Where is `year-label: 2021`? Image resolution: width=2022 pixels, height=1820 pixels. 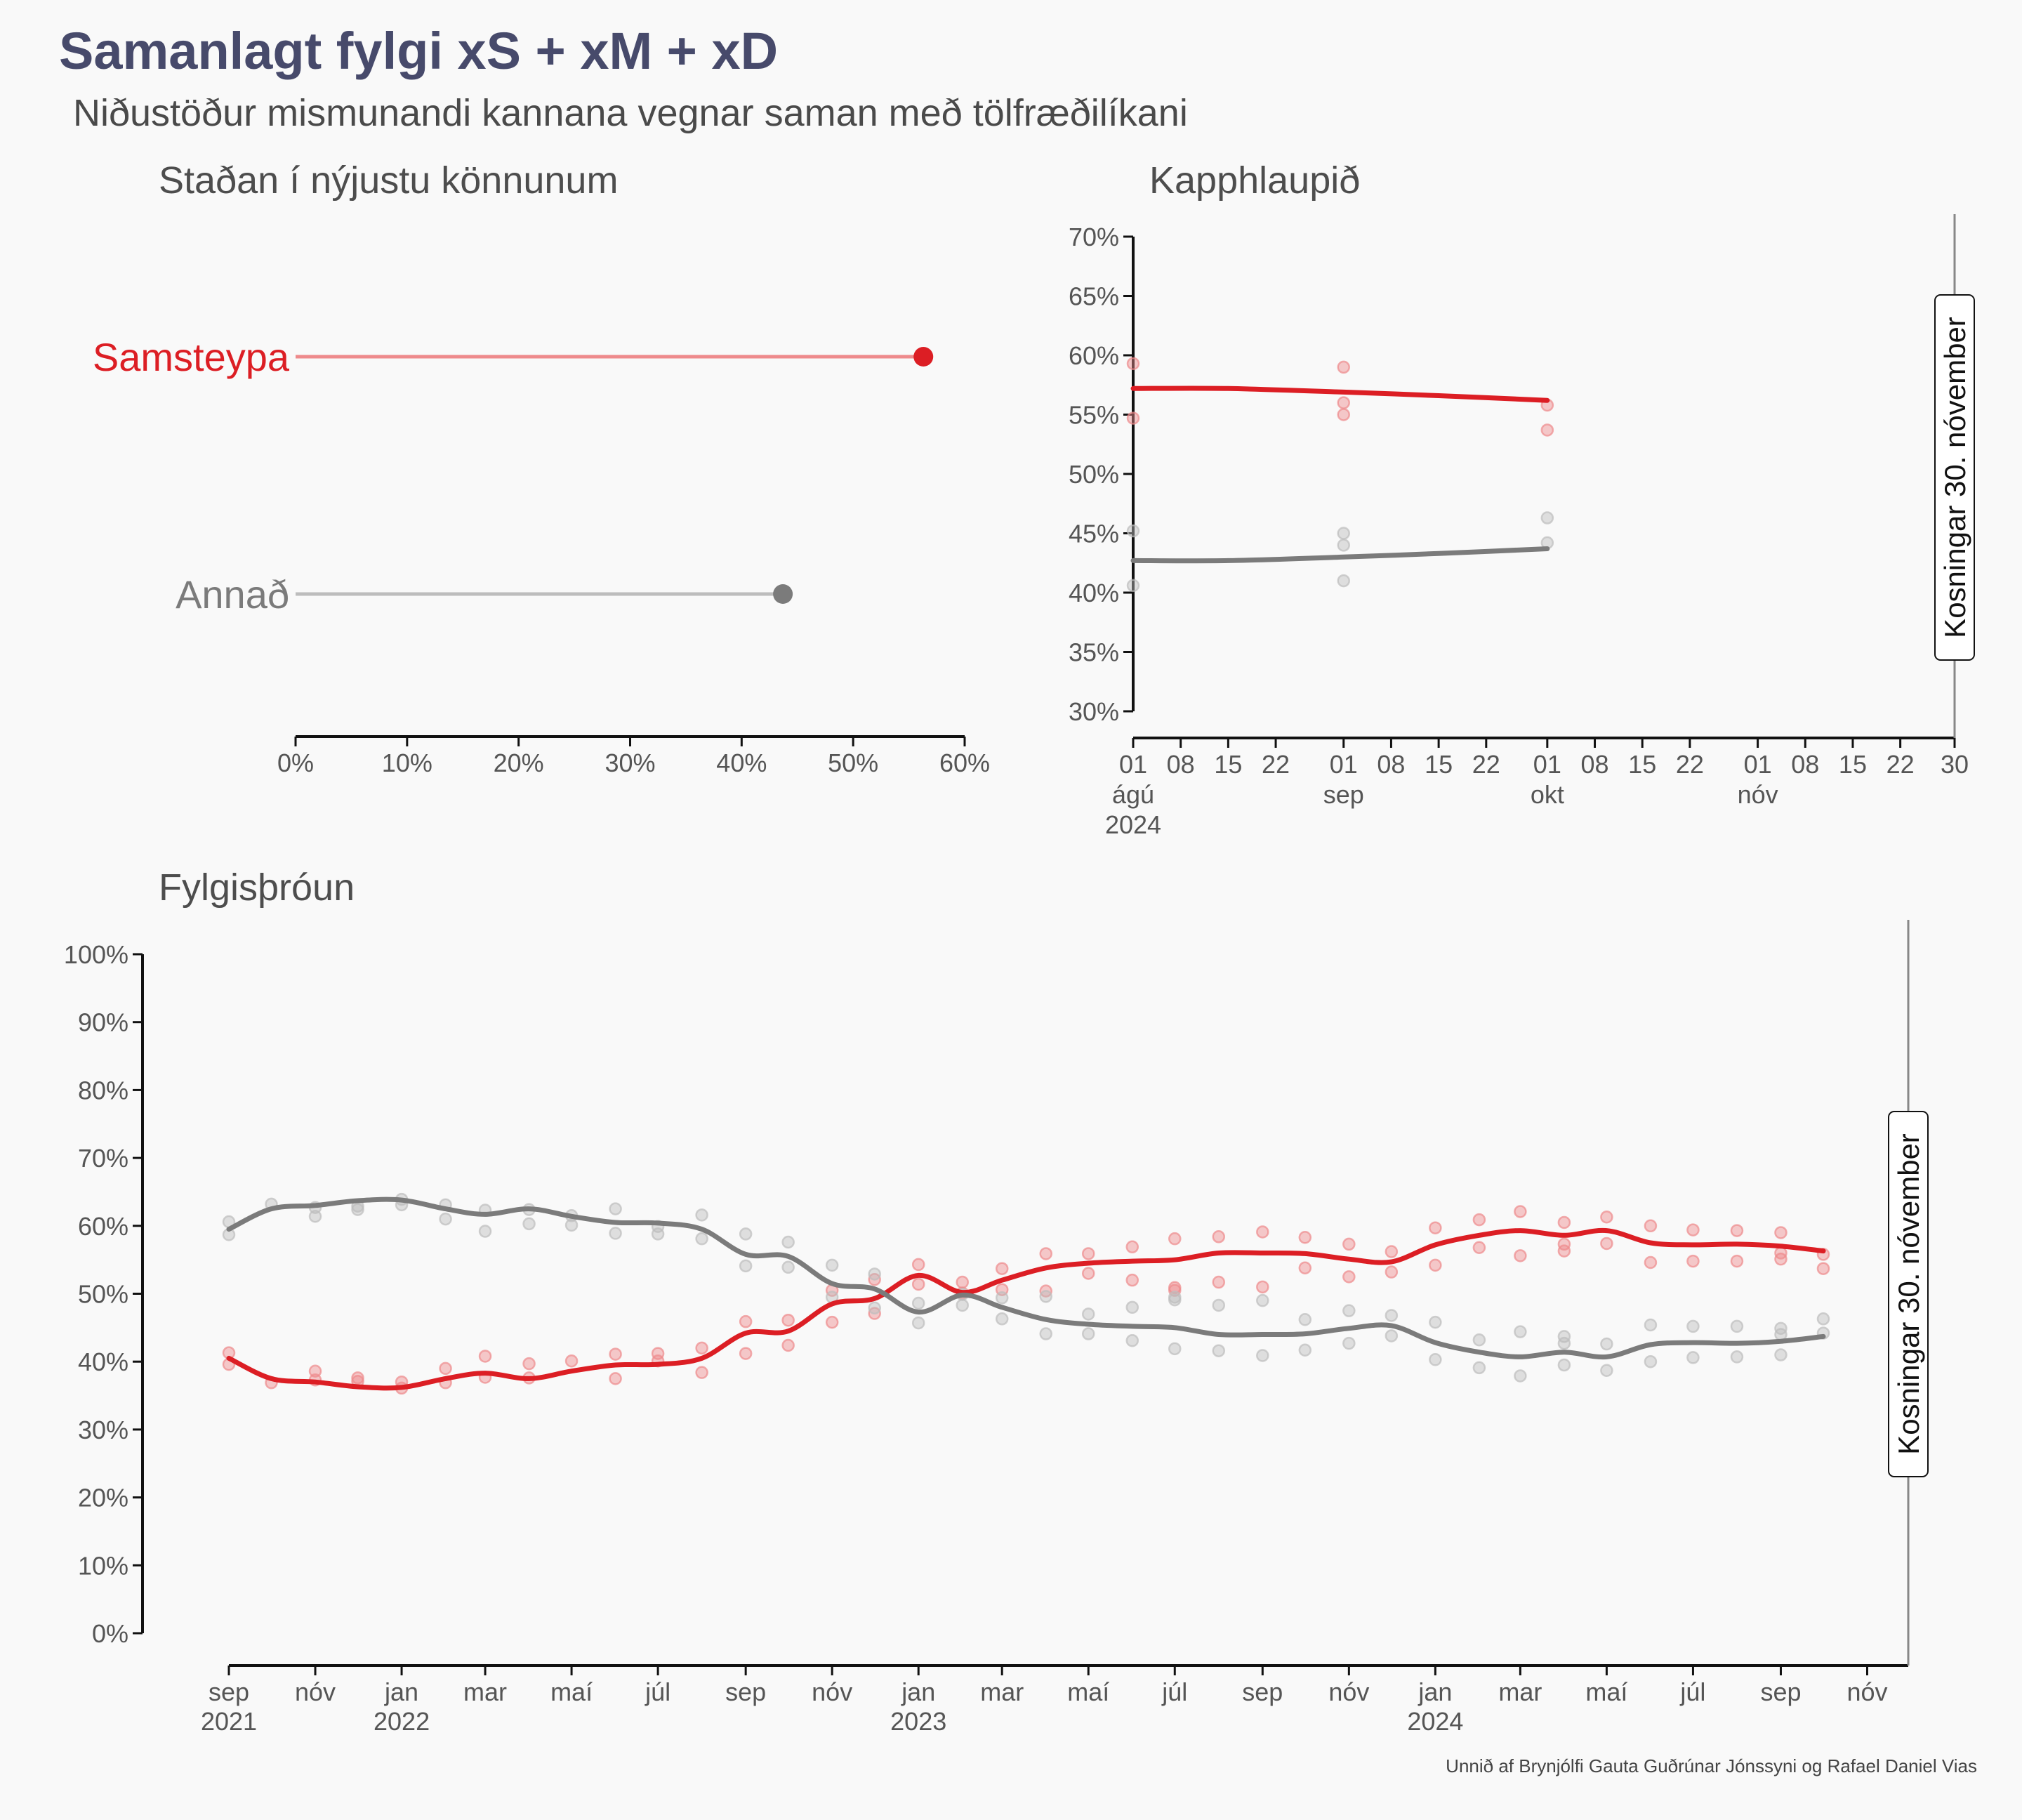
year-label: 2021 is located at coordinates (229, 1721).